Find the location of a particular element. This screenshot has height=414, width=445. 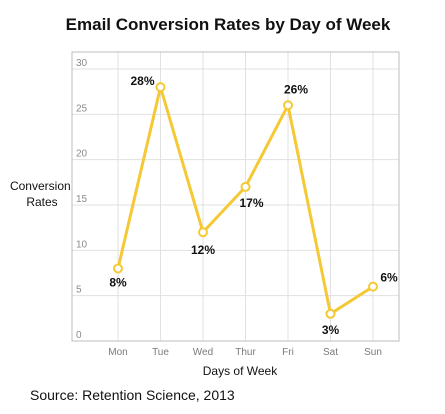

y-axis-label-line-1: Conversion is located at coordinates (40, 186).